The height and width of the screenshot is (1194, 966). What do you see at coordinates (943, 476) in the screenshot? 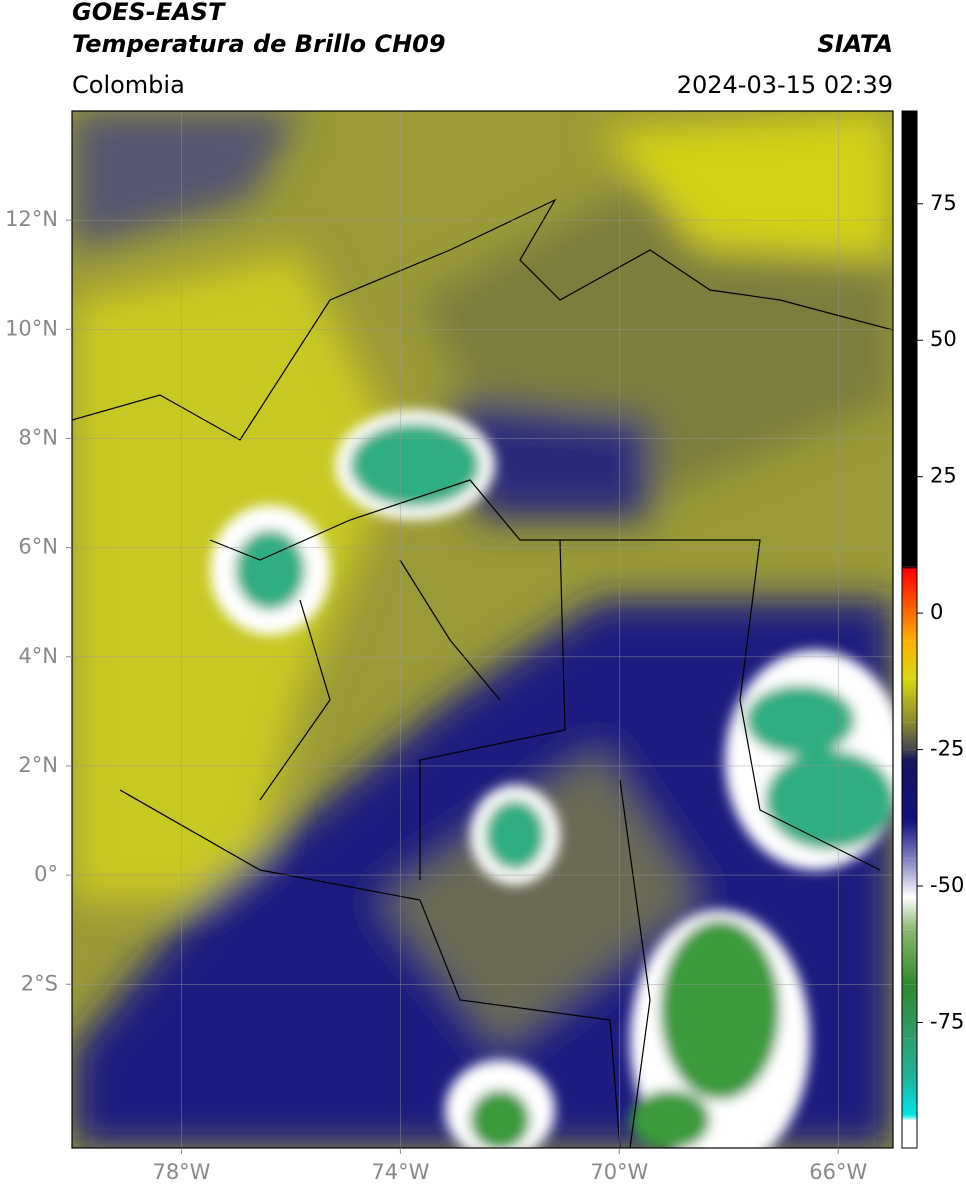
I see `colorbar-tick-label: 25` at bounding box center [943, 476].